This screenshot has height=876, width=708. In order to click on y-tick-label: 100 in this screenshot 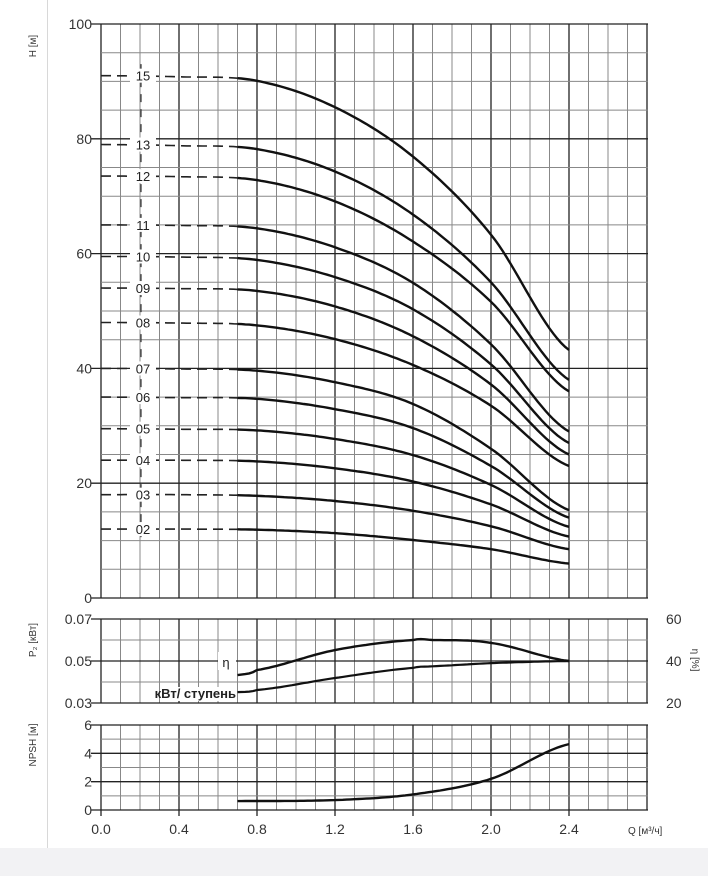, I will do `click(81, 24)`.